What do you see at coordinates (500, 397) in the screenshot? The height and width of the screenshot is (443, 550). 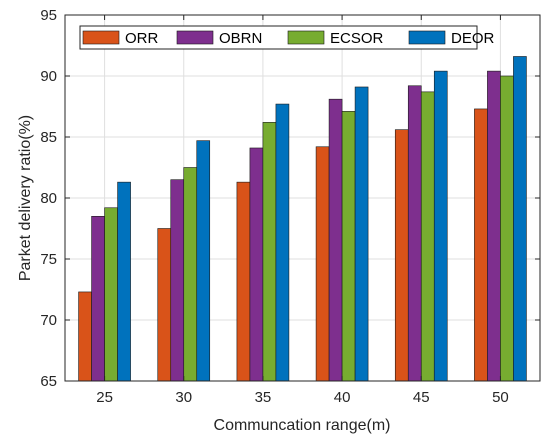 I see `x-tick-label: 50` at bounding box center [500, 397].